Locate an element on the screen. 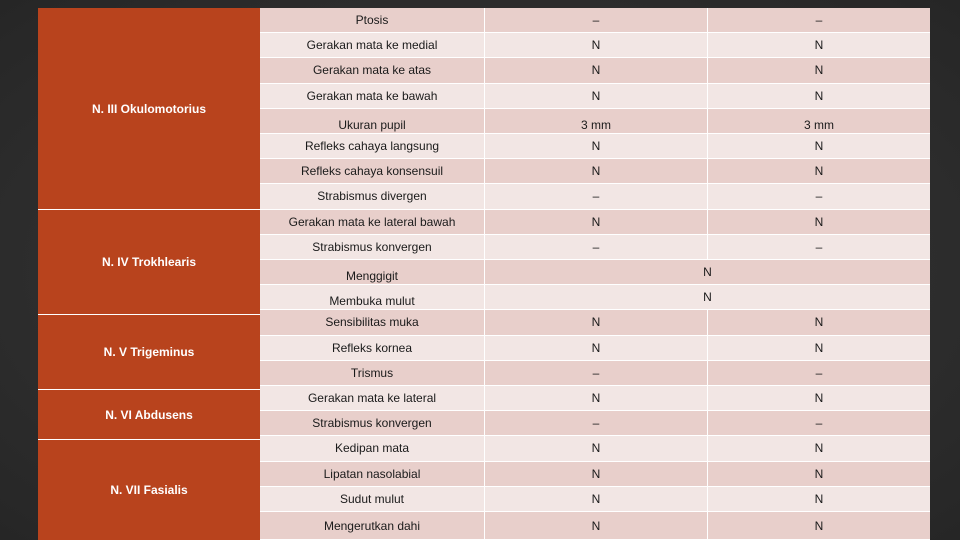 The height and width of the screenshot is (540, 960). table-row: Gerakan mata ke bawah N N is located at coordinates (595, 96).